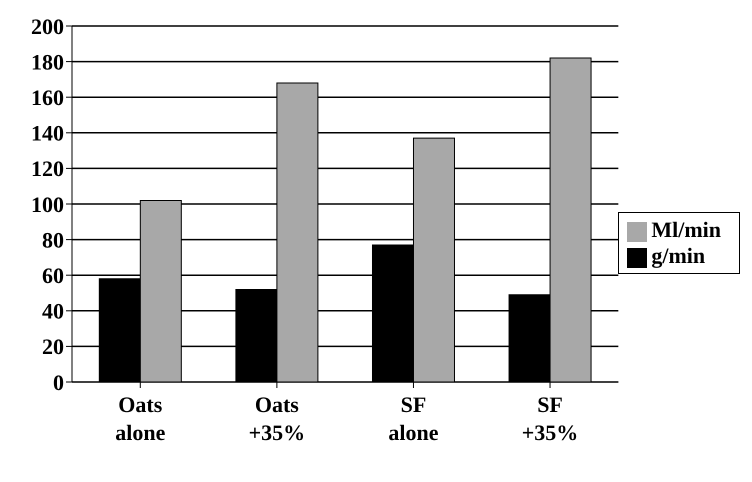  Describe the element at coordinates (678, 255) in the screenshot. I see `legend-label: g/min` at that location.